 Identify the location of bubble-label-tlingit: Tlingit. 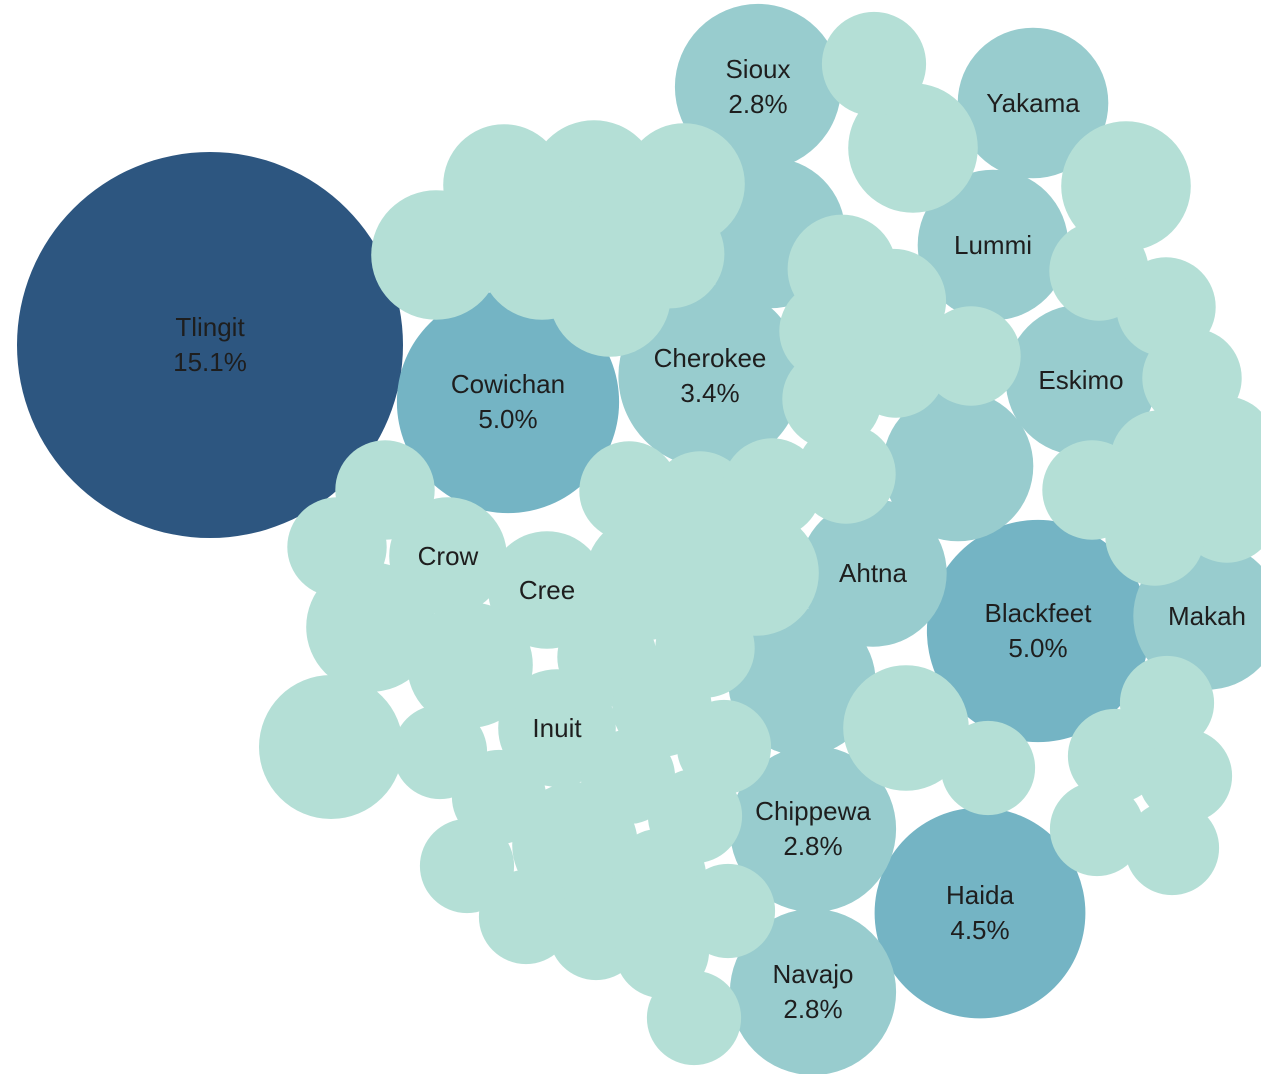
(210, 327).